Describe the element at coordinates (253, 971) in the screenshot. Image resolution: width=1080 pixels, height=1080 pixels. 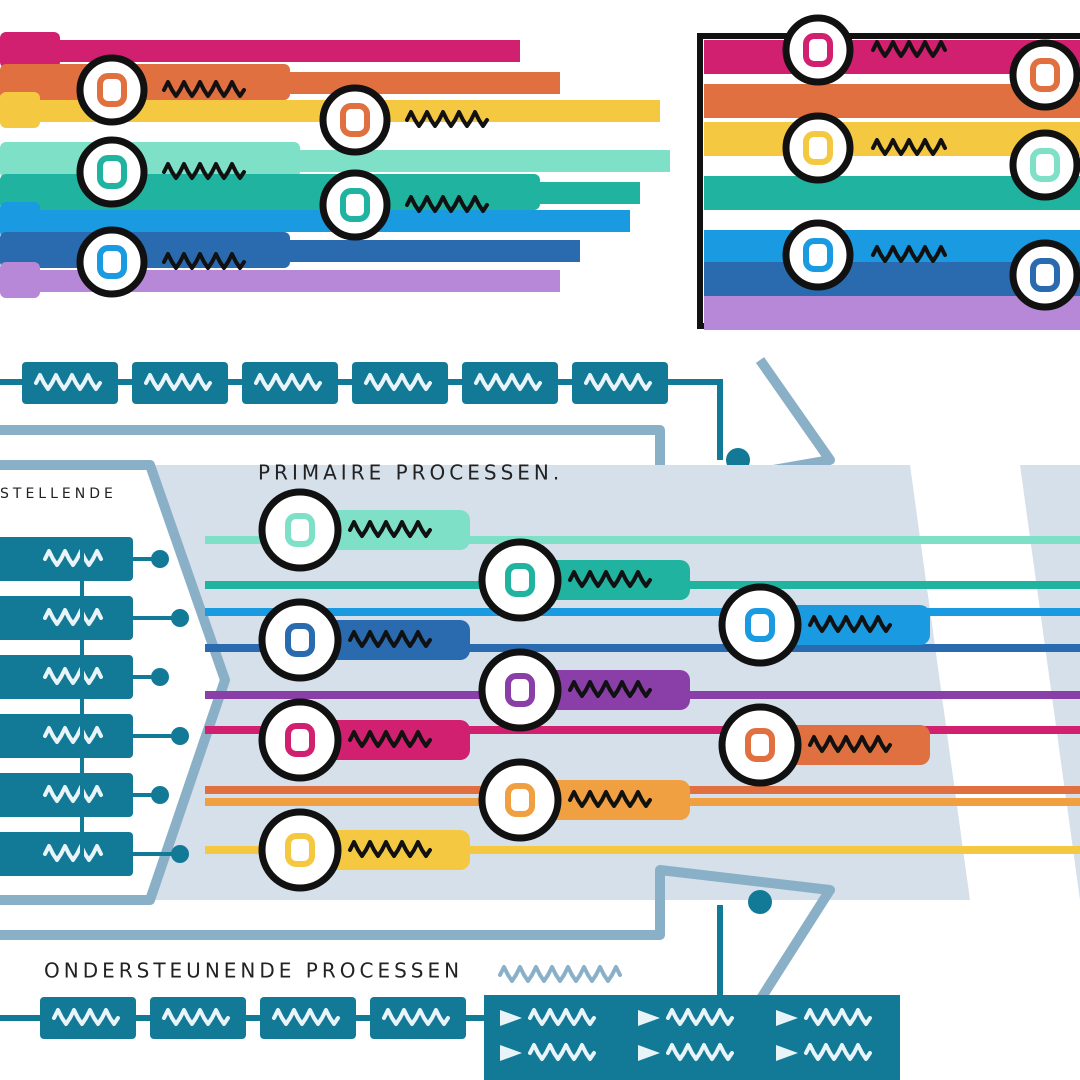
I see `supporting-label: ONDERSTEUNENDE PROCESSEN` at that location.